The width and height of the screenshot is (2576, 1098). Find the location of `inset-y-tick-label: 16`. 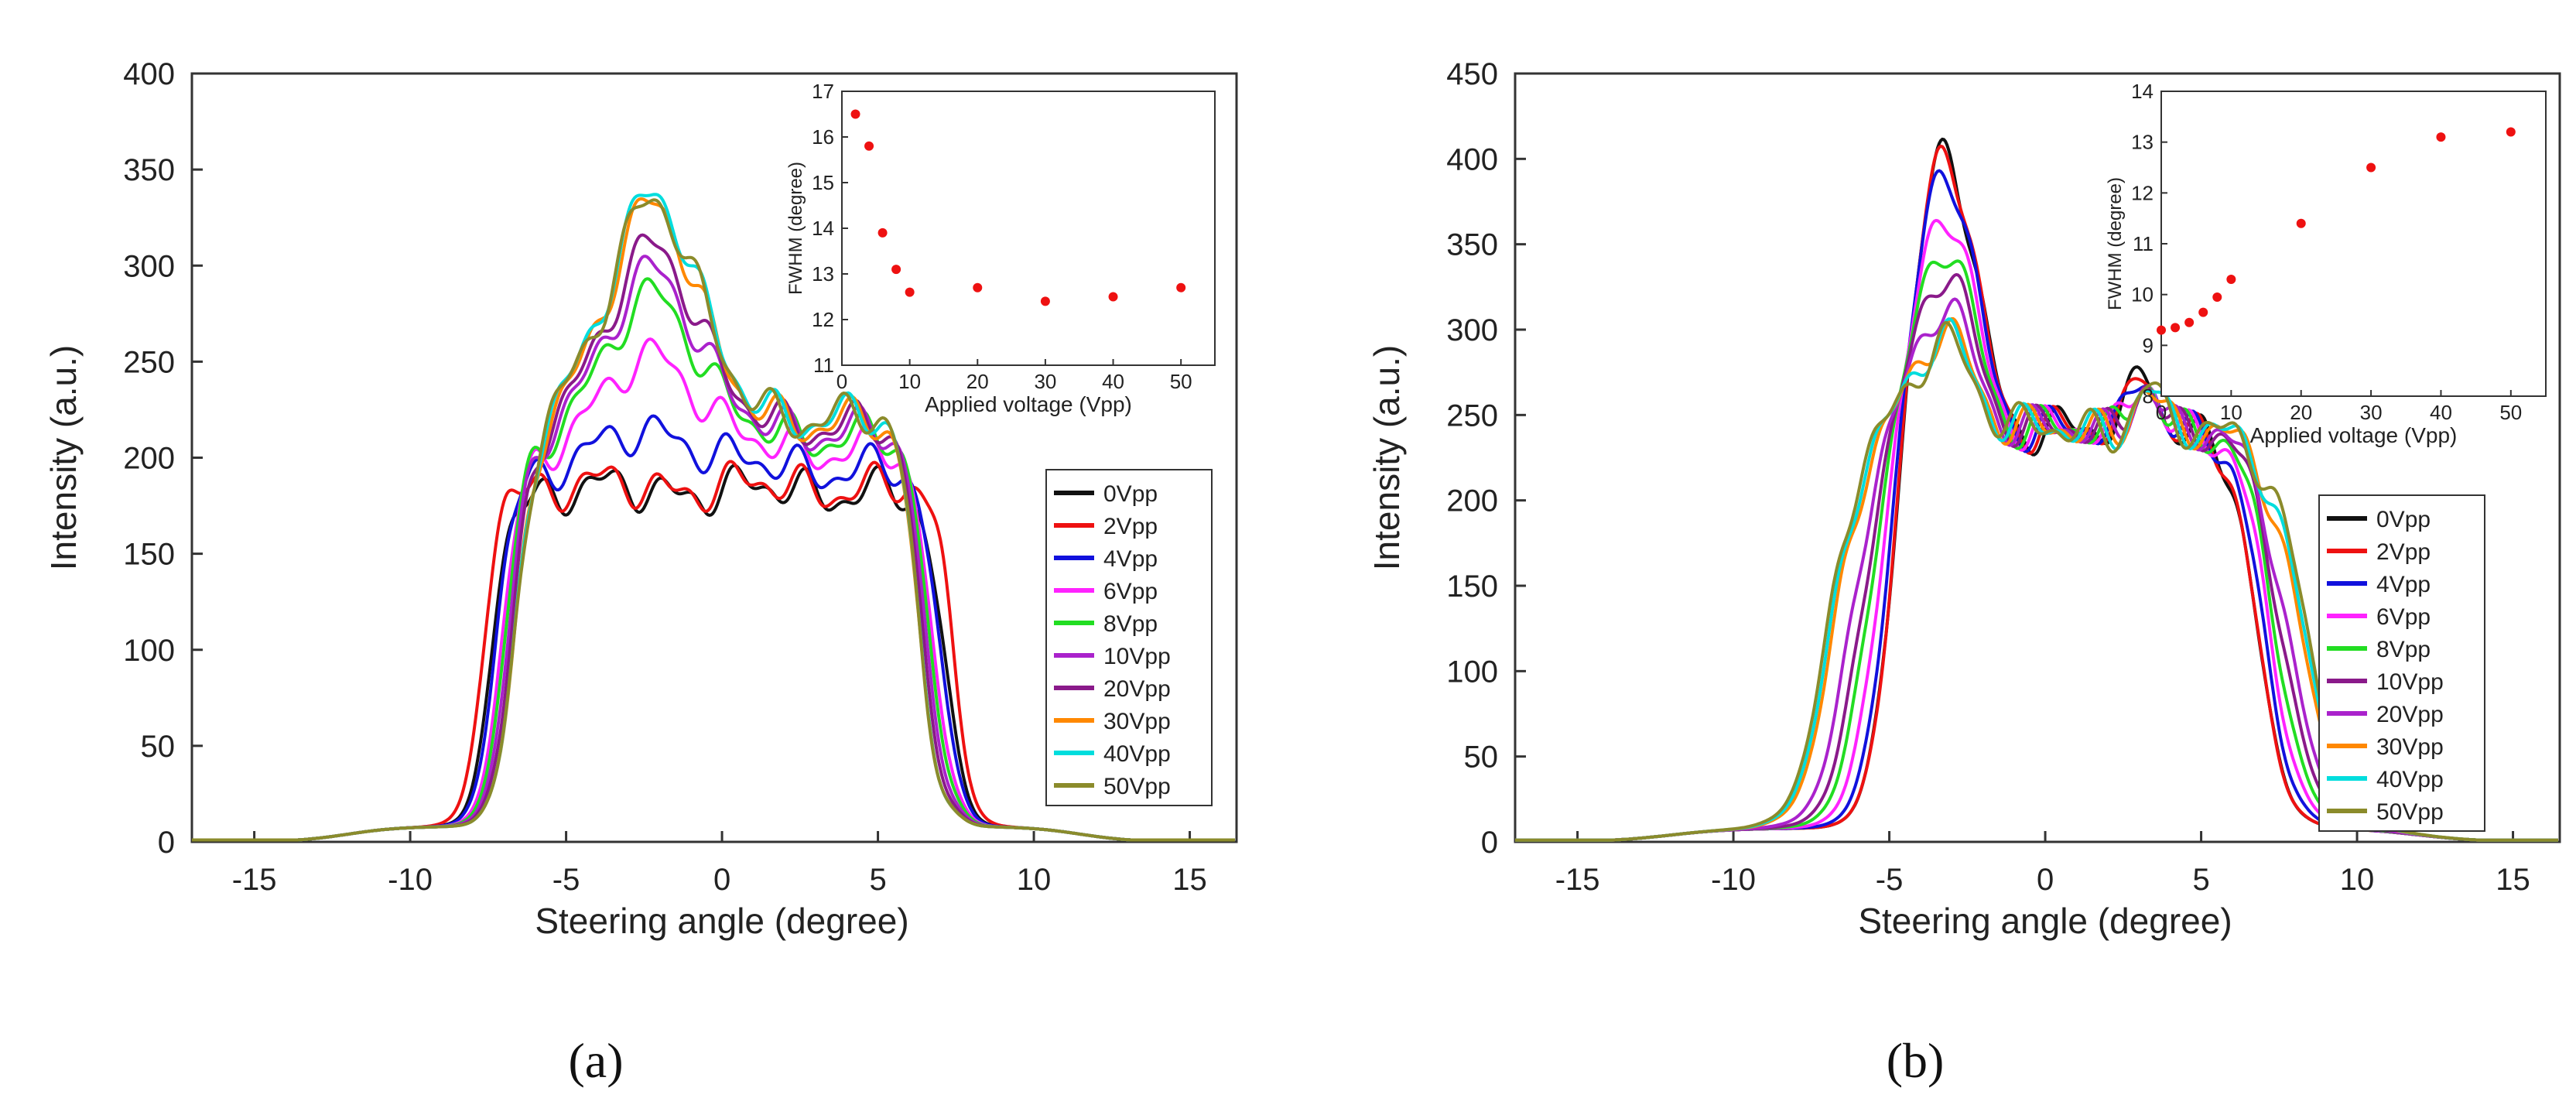

inset-y-tick-label: 16 is located at coordinates (823, 137).